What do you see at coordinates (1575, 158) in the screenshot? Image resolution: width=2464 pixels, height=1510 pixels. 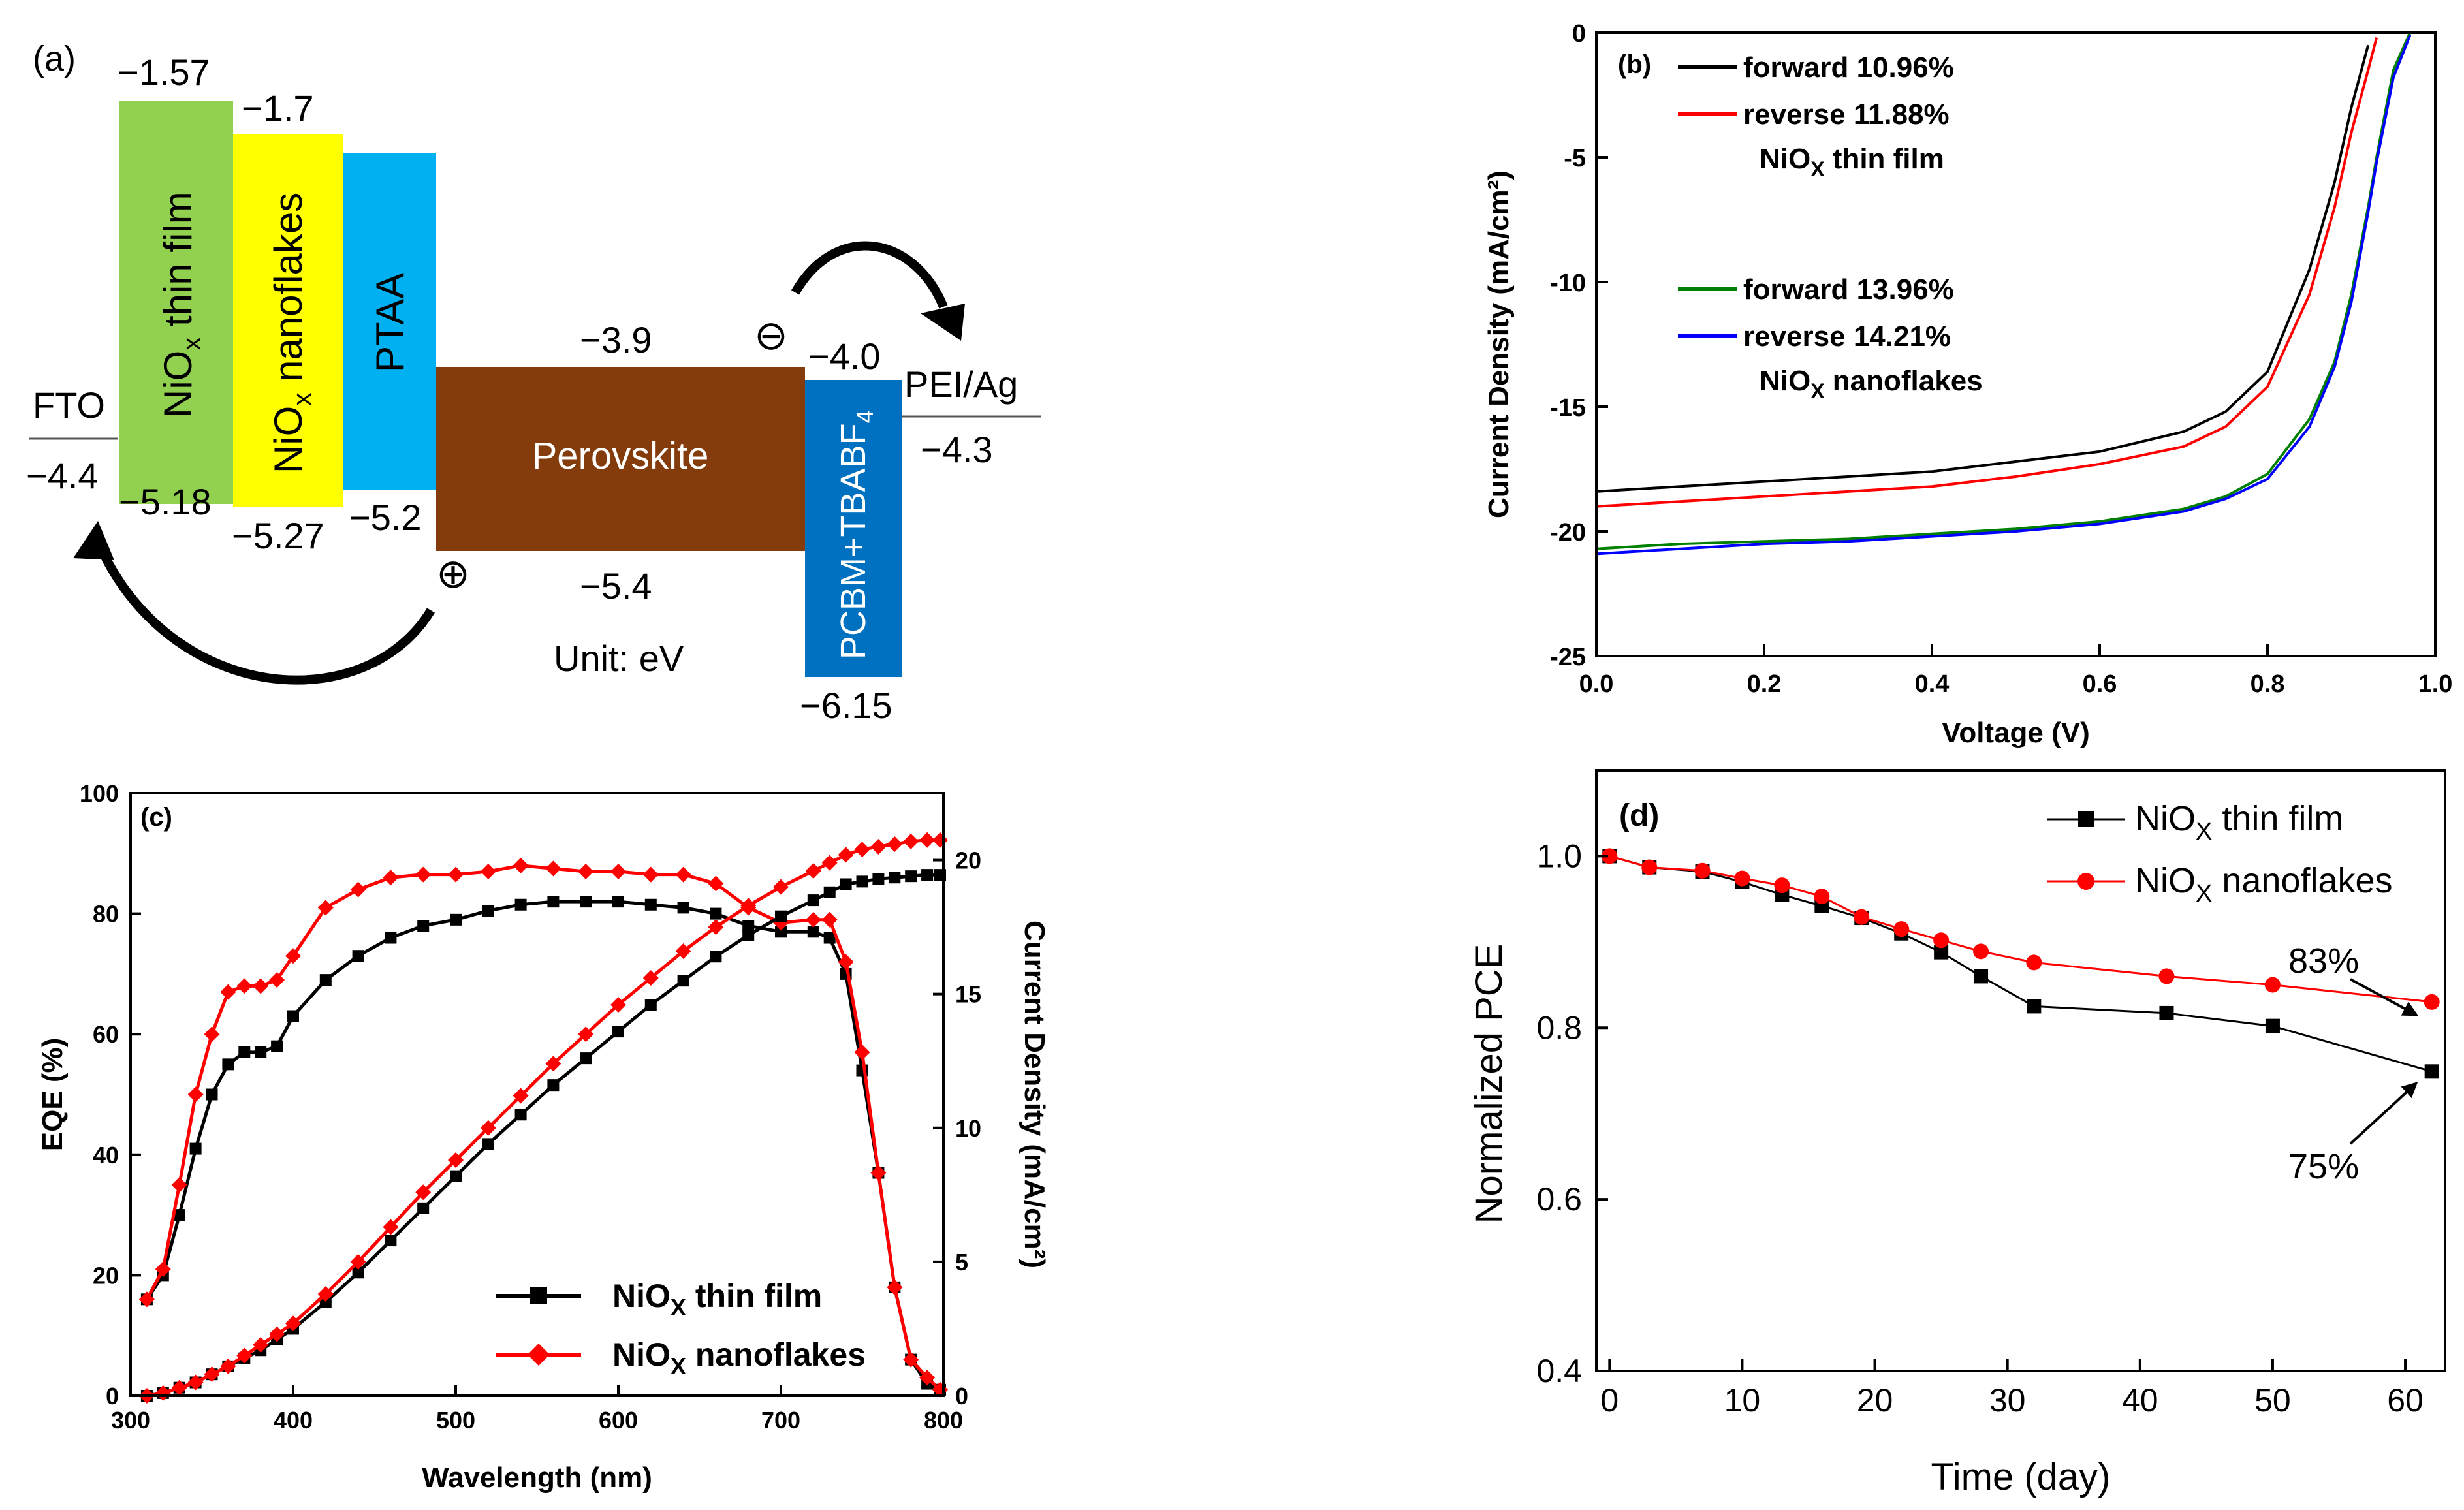 I see `y-tick-label: -5` at bounding box center [1575, 158].